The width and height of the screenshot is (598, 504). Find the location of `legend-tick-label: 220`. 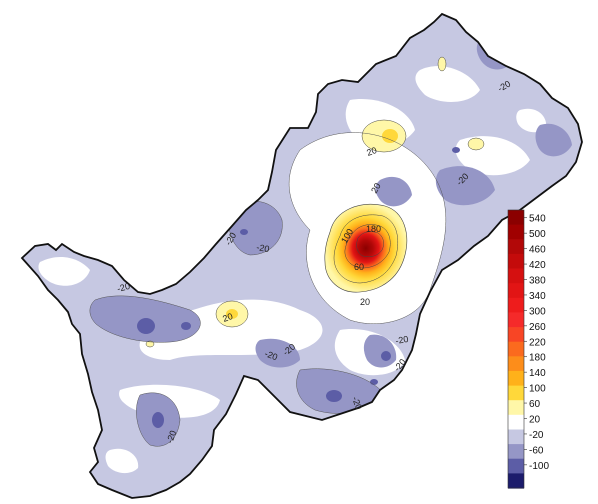

legend-tick-label: 220 is located at coordinates (537, 342).